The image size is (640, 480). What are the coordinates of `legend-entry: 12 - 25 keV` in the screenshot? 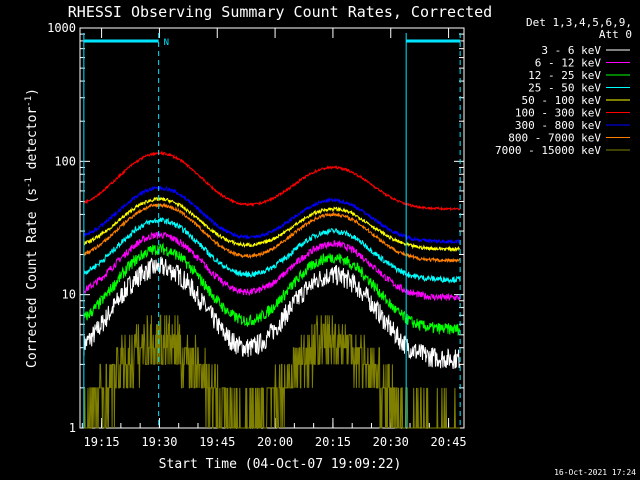 It's located at (564, 75).